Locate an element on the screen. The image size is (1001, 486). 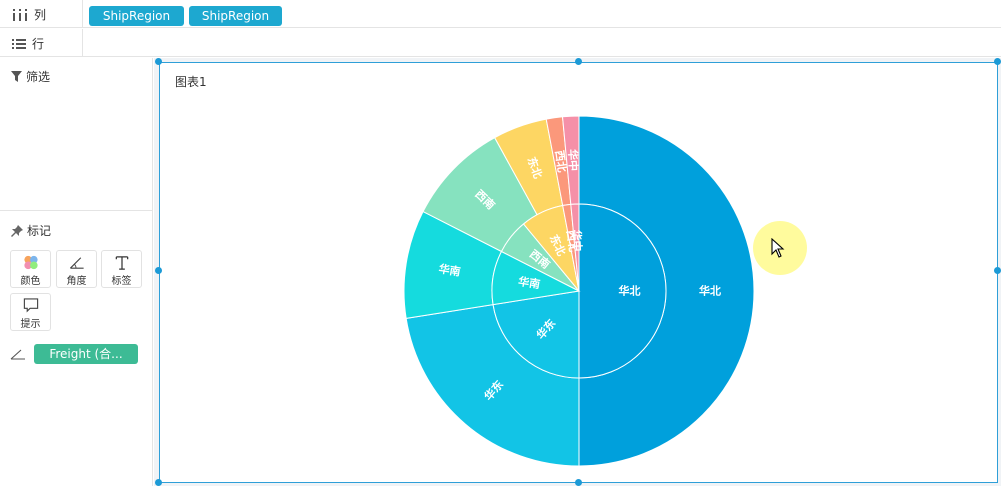
angle-mark-label: 角度 is located at coordinates (76, 281).